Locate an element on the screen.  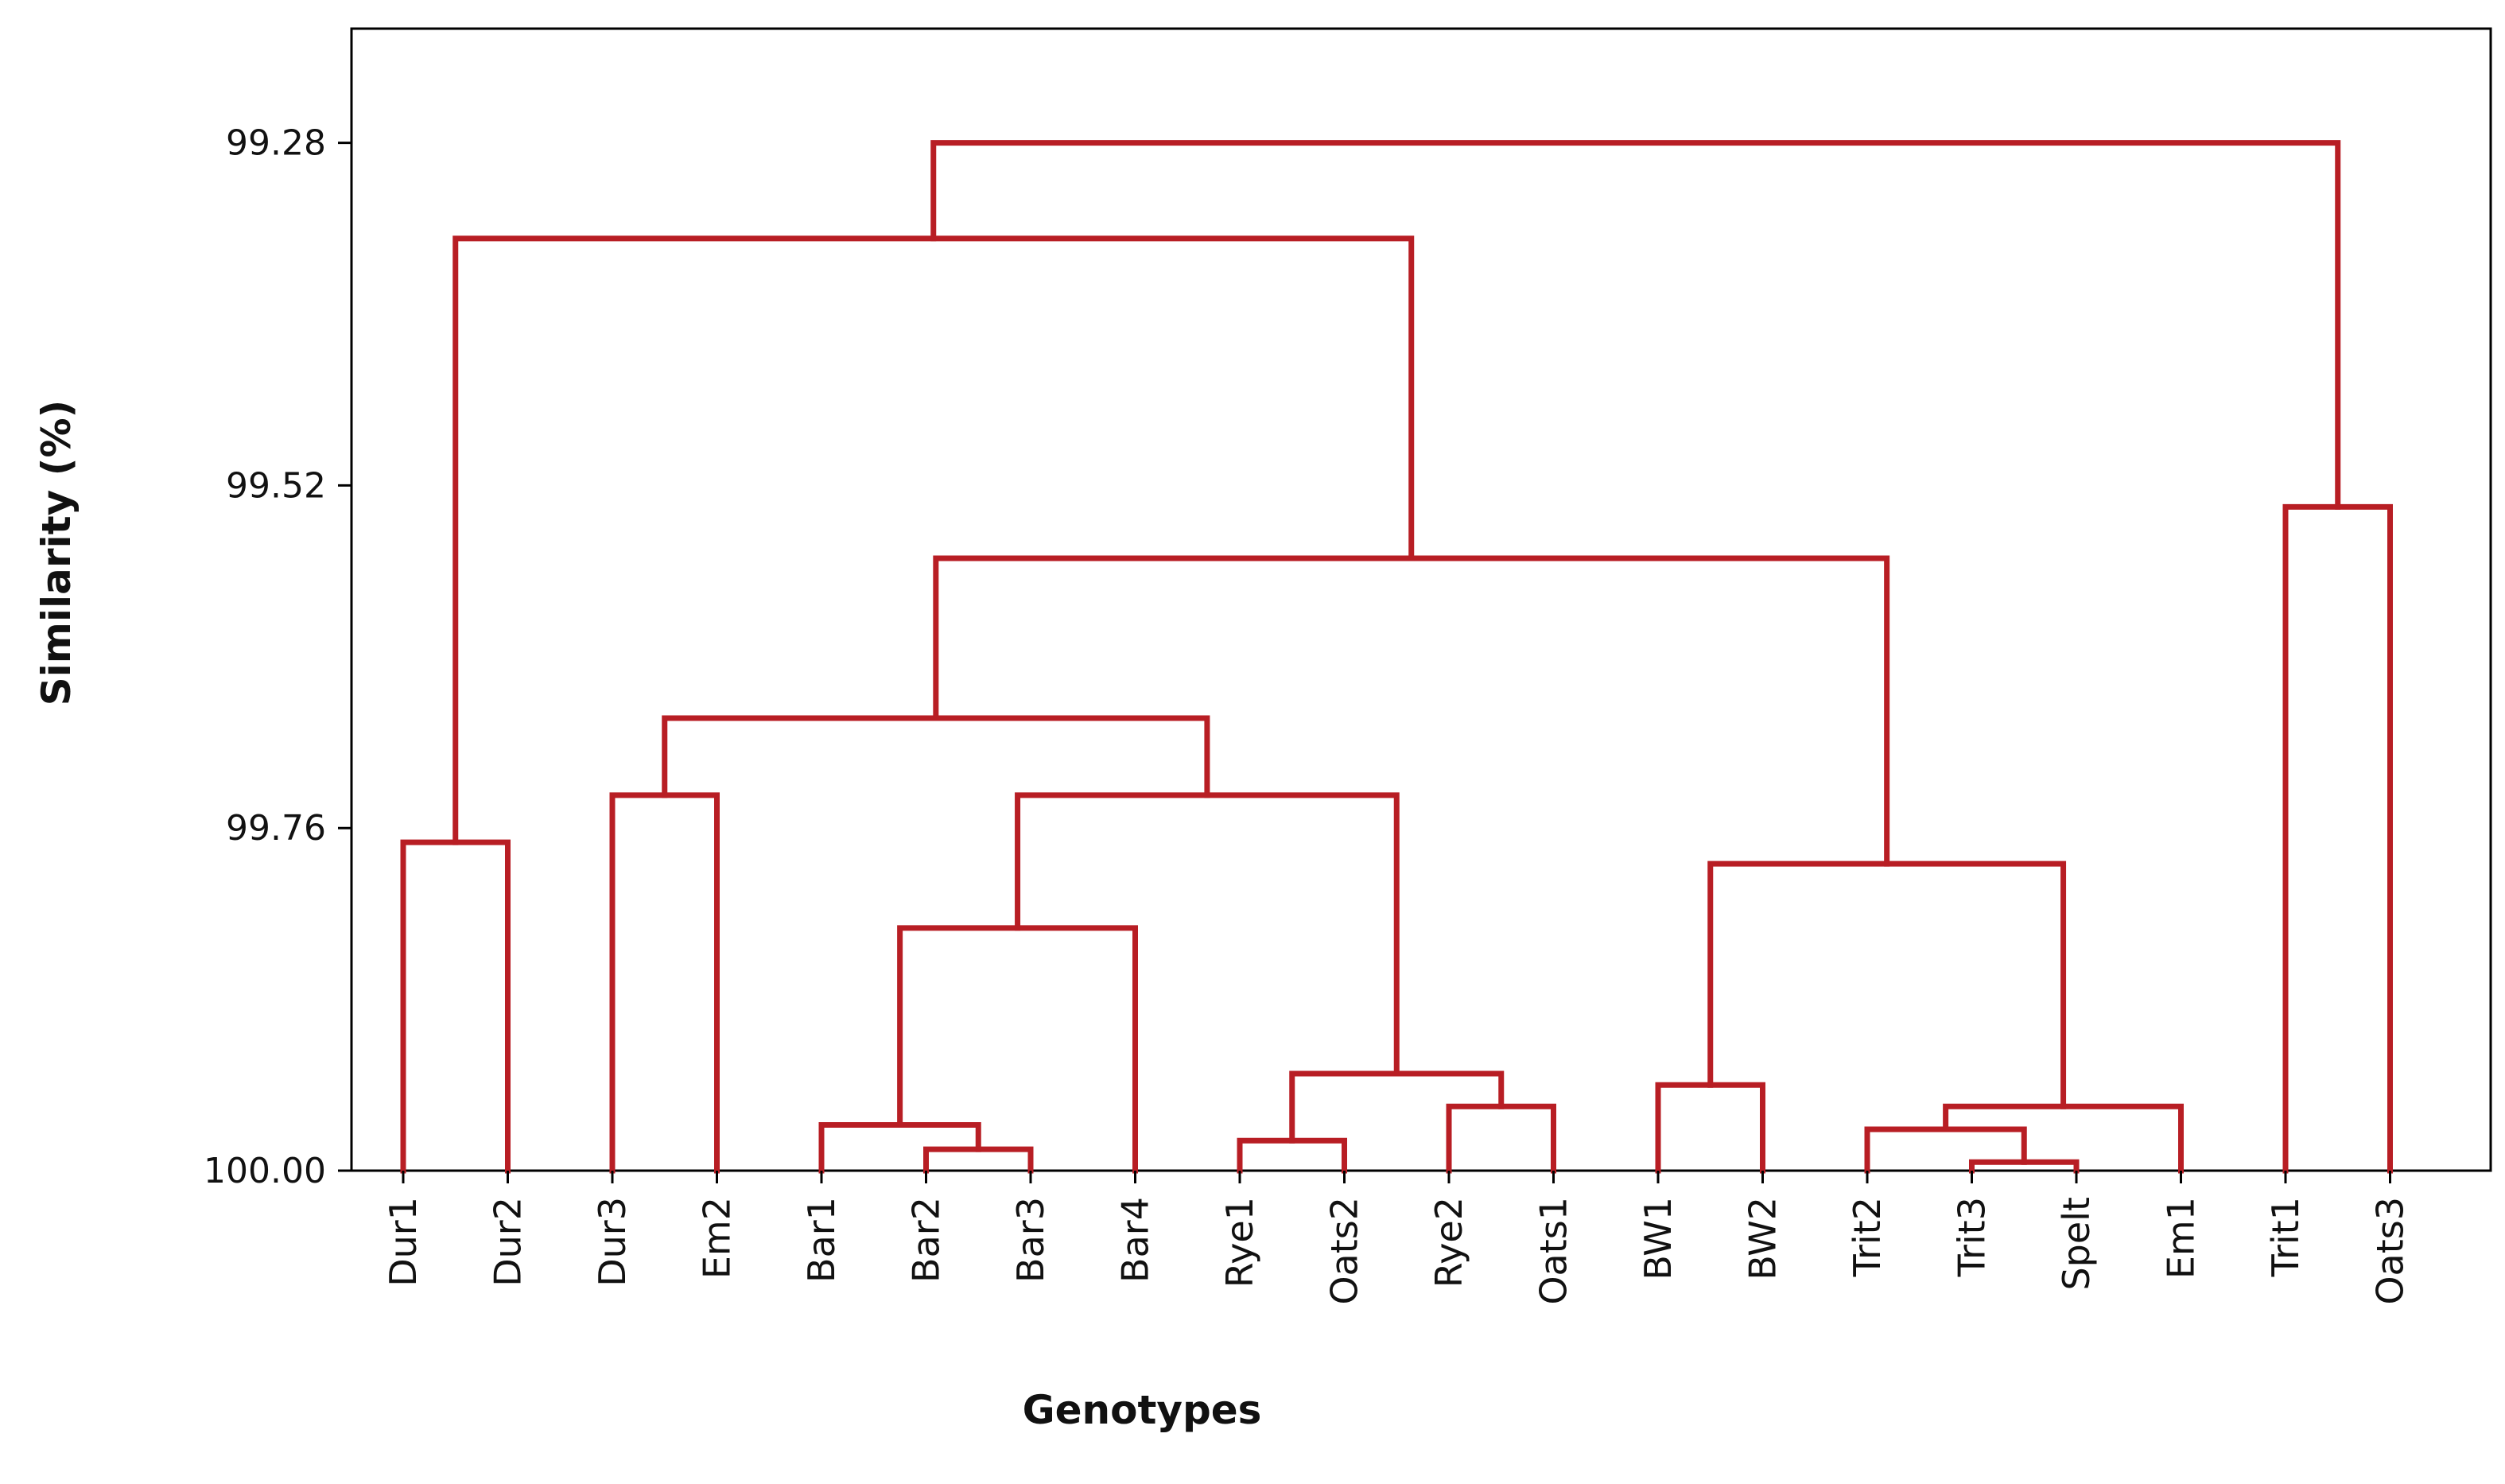
leaf-label-em2: Em2 is located at coordinates (717, 1238).